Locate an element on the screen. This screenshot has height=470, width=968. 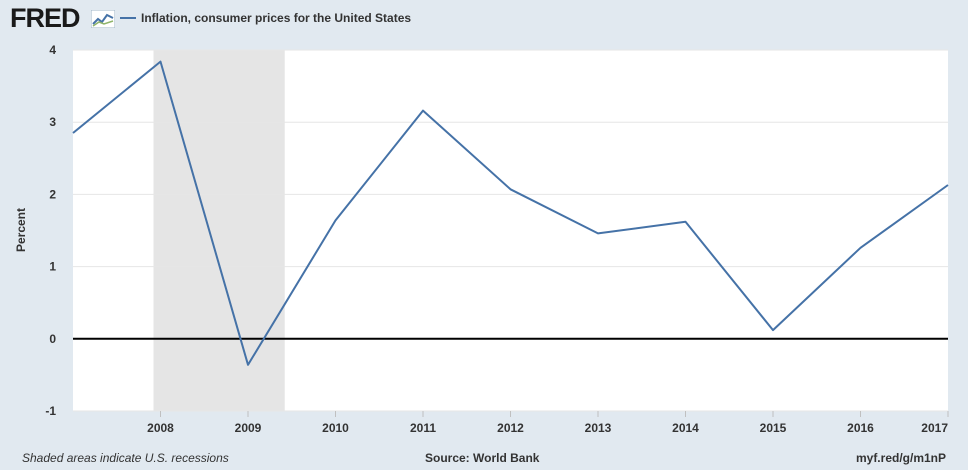
x-tick-label: 2011 is located at coordinates (423, 428).